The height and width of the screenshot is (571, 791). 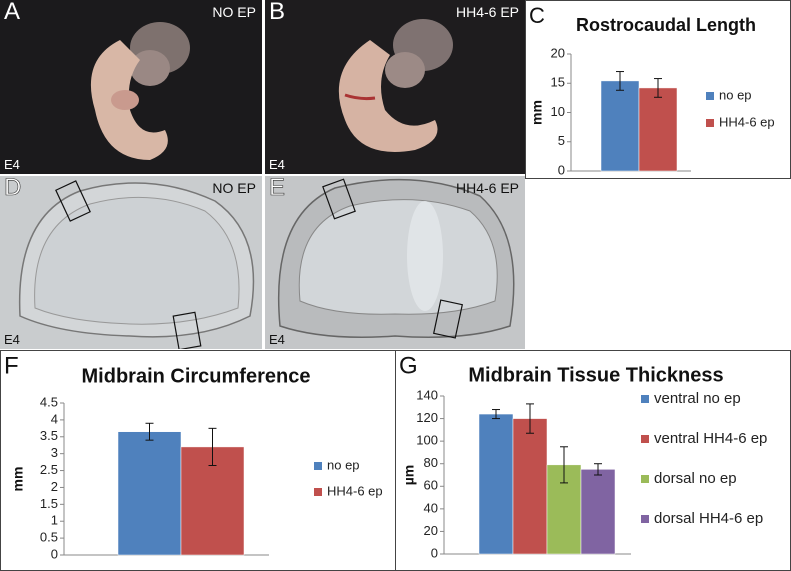 I want to click on y-tick-label: 80, so click(x=431, y=462).